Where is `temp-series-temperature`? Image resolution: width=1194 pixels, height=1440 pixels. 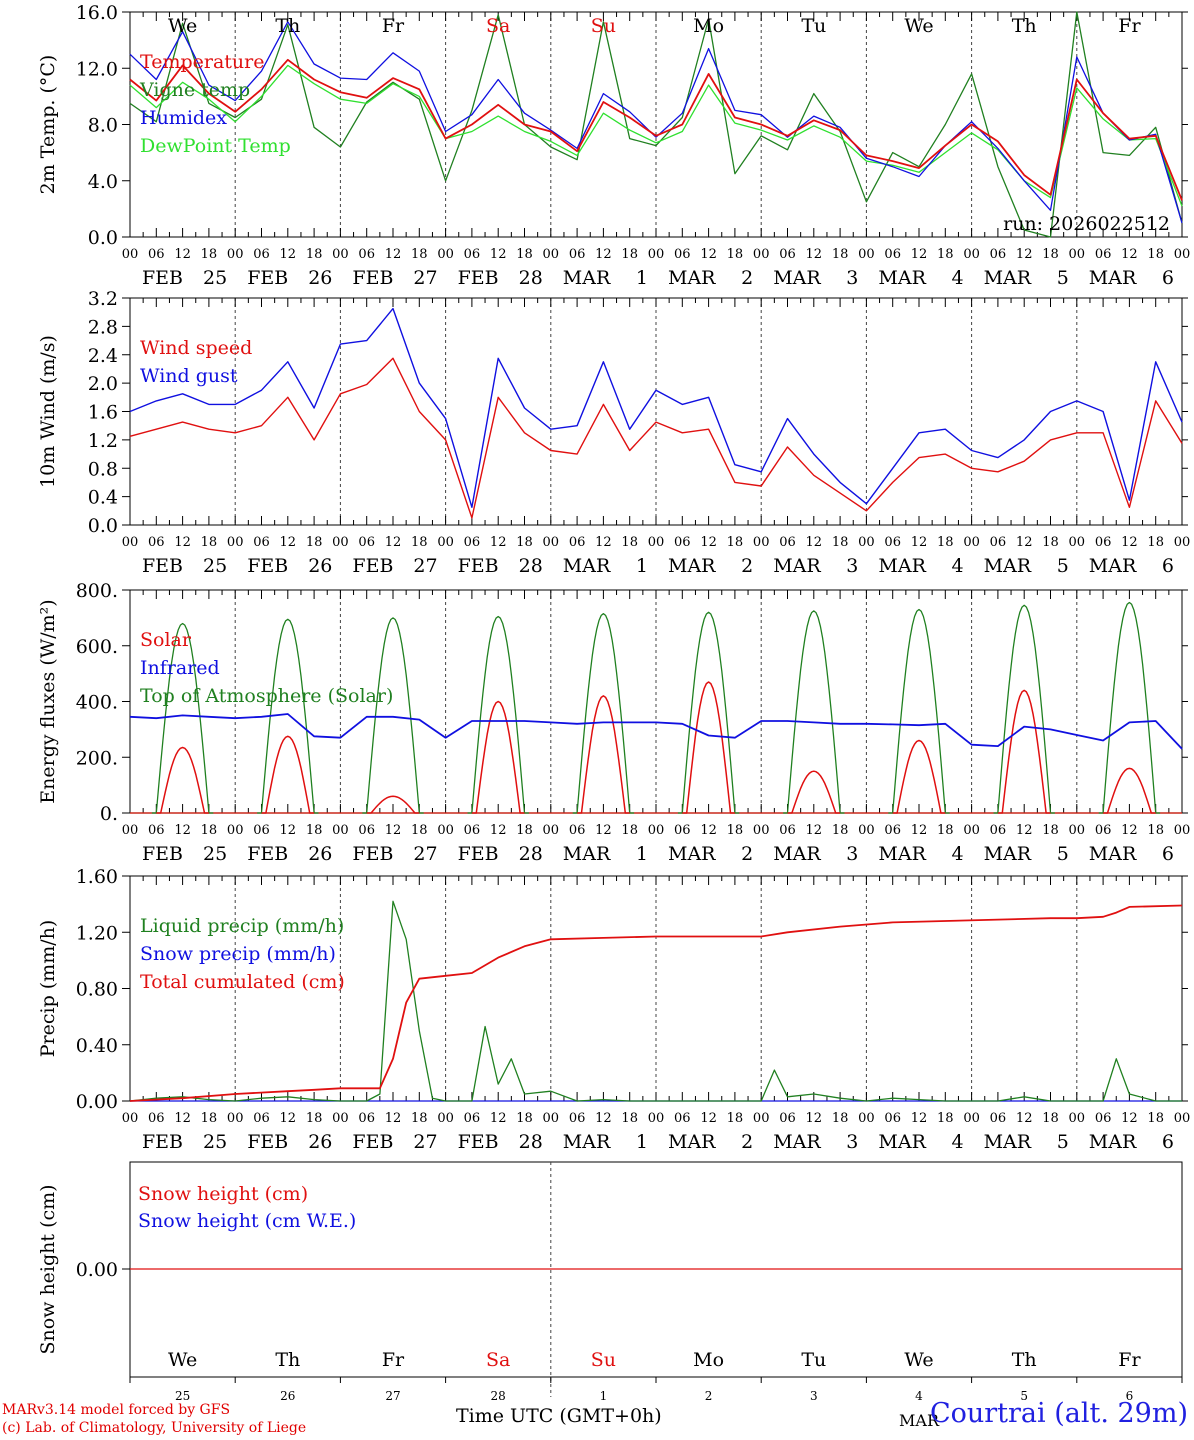 temp-series-temperature is located at coordinates (656, 129).